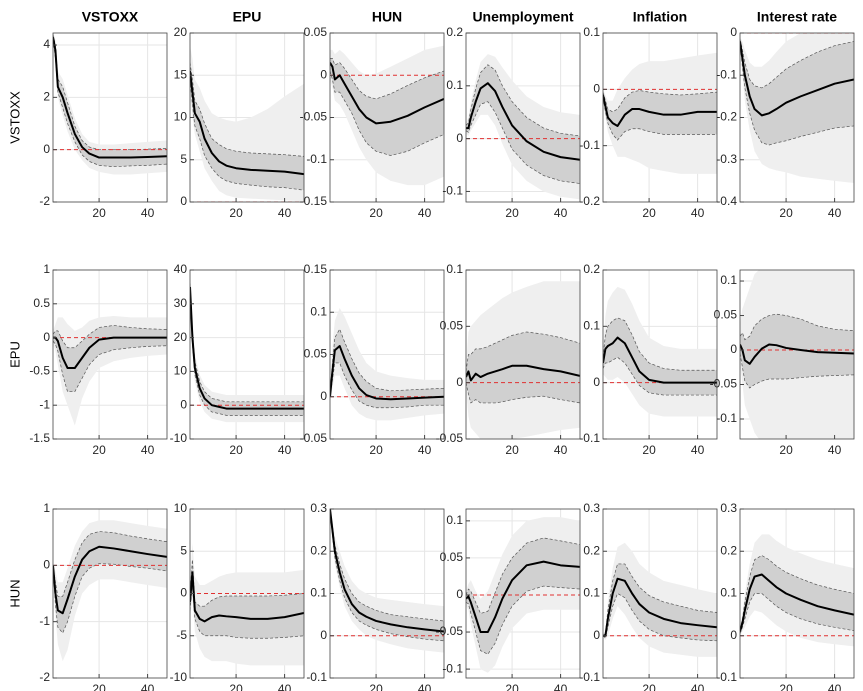  I want to click on panel: -0.05 0 0.05 0.1 20 40, so click(508, 359).